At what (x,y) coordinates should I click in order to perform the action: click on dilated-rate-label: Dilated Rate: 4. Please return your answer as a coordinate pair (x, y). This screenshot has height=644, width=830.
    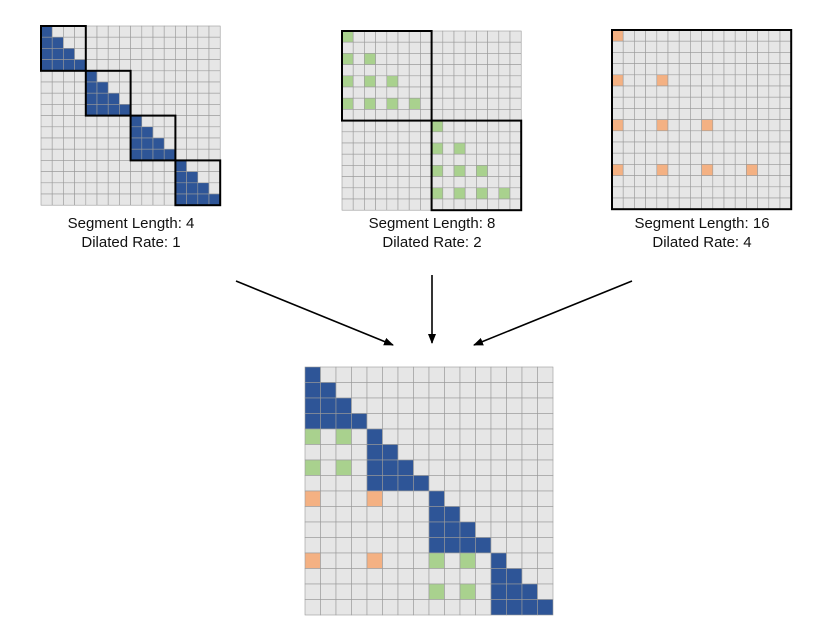
    Looking at the image, I should click on (702, 242).